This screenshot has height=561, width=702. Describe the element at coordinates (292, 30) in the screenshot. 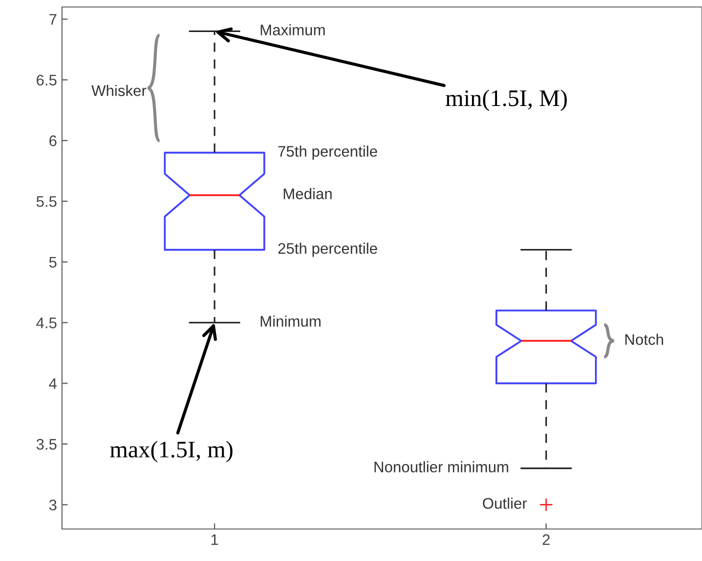

I see `annotation: Maximum` at that location.